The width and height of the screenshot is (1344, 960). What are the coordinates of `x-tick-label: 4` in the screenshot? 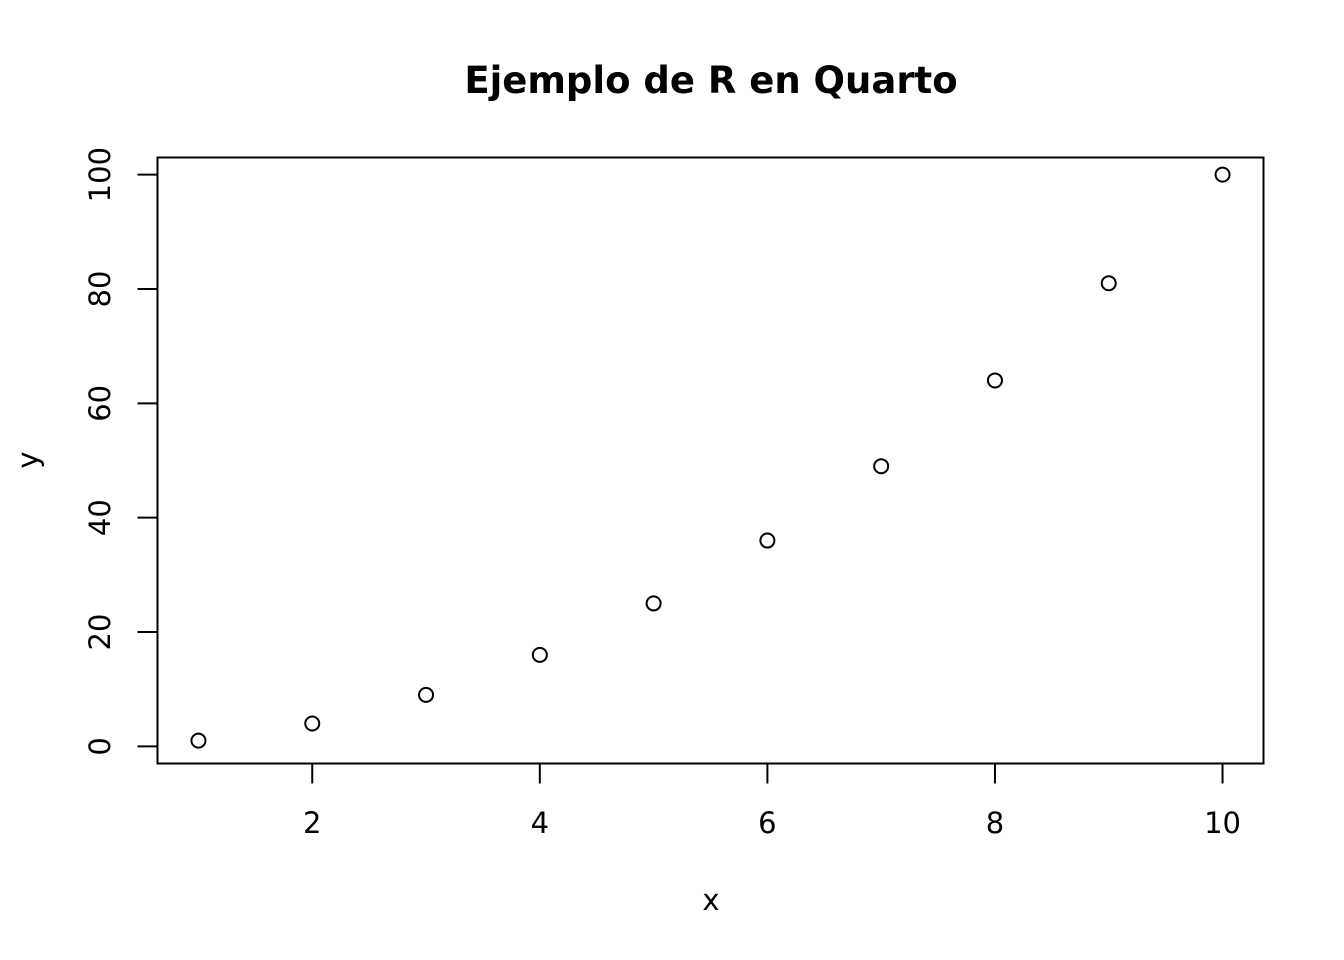 It's located at (540, 823).